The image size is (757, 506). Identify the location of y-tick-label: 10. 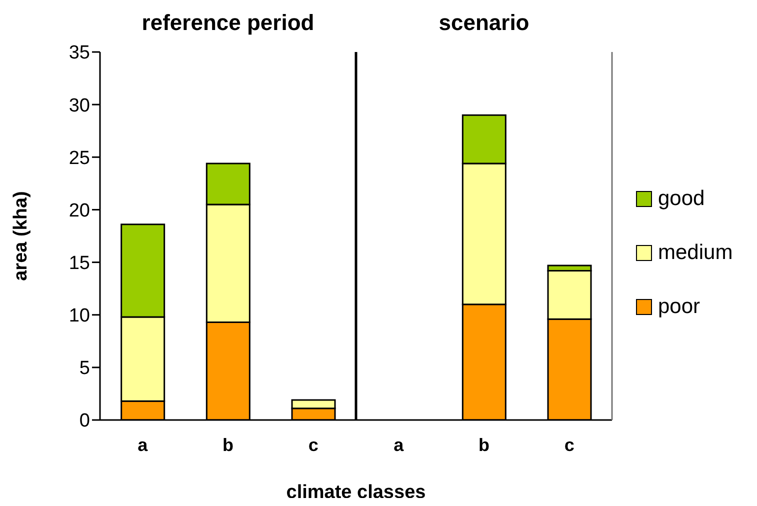
(79, 316).